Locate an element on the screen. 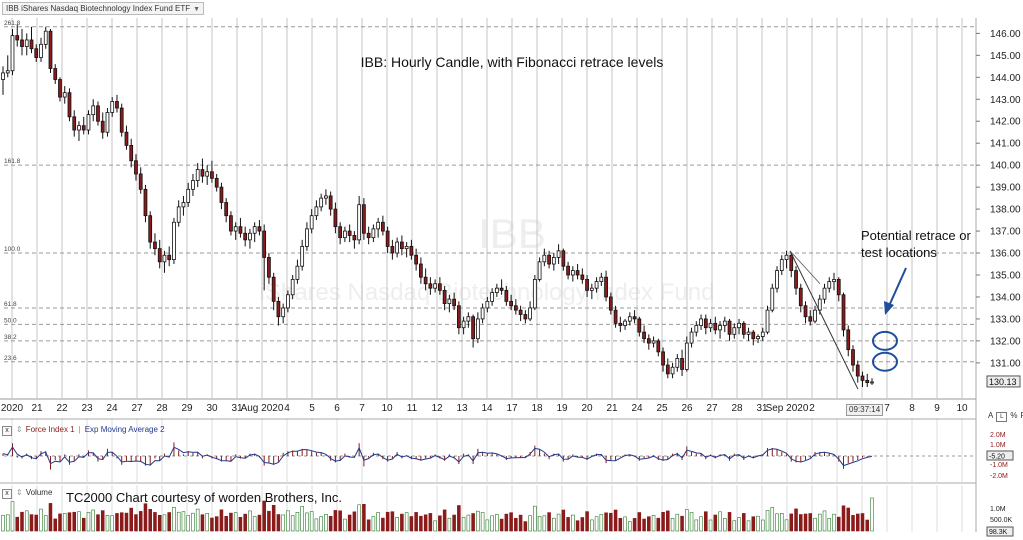  volume-tick-label: 1.0M is located at coordinates (998, 509).